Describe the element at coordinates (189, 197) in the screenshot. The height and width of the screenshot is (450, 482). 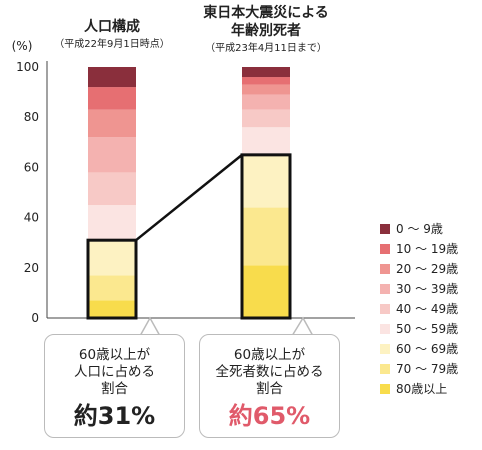
I see `connector-line` at that location.